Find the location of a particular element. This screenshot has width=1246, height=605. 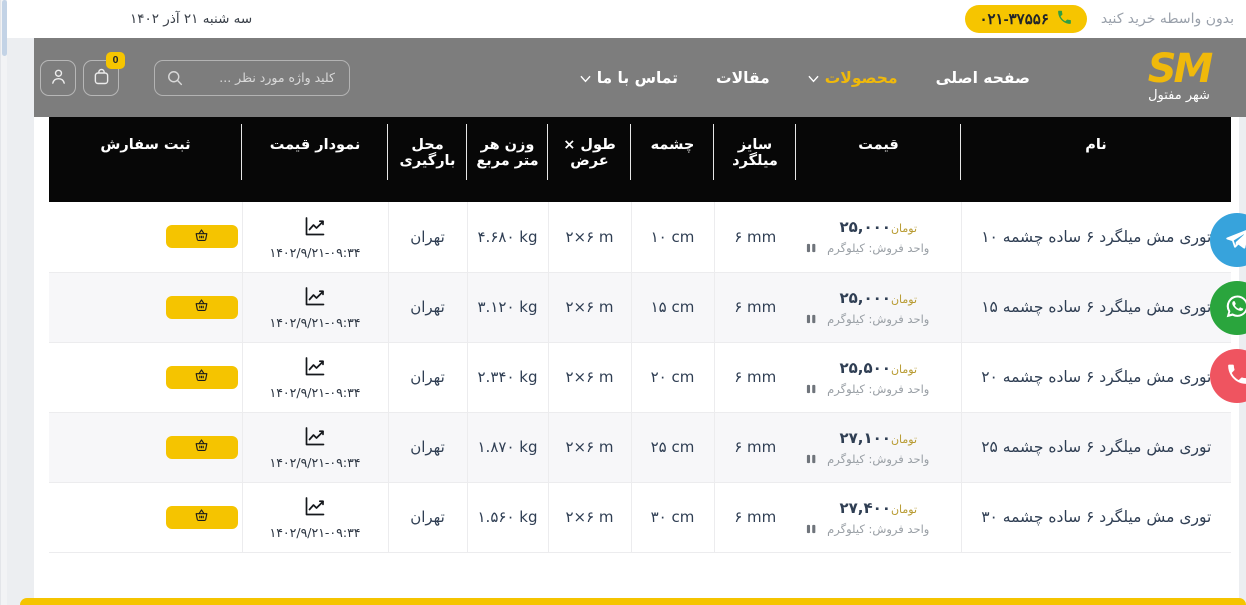

column-header: وزن هر متر مربع is located at coordinates (507, 159).